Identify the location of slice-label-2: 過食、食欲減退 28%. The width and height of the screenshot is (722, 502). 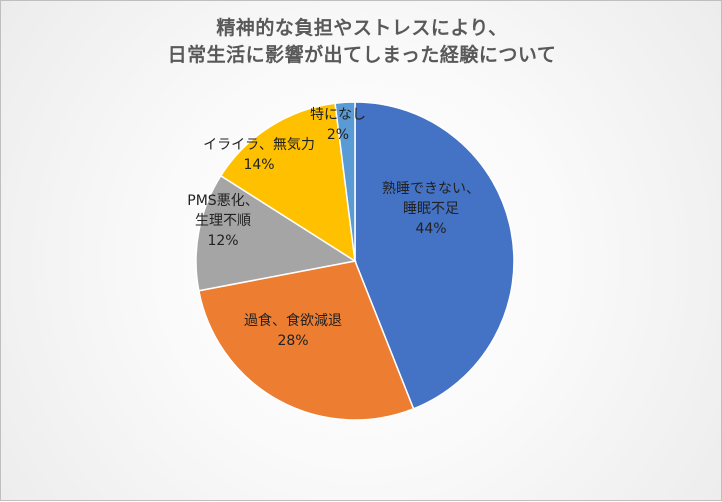
(293, 330).